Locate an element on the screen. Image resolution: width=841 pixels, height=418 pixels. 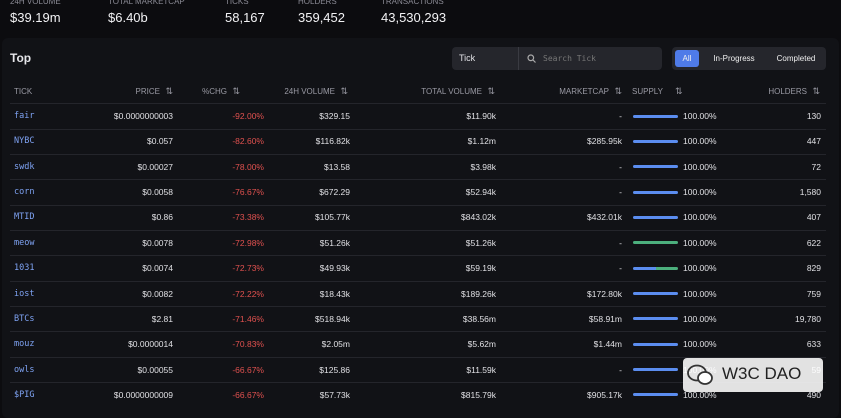
table-cell: 407 is located at coordinates (813, 217).